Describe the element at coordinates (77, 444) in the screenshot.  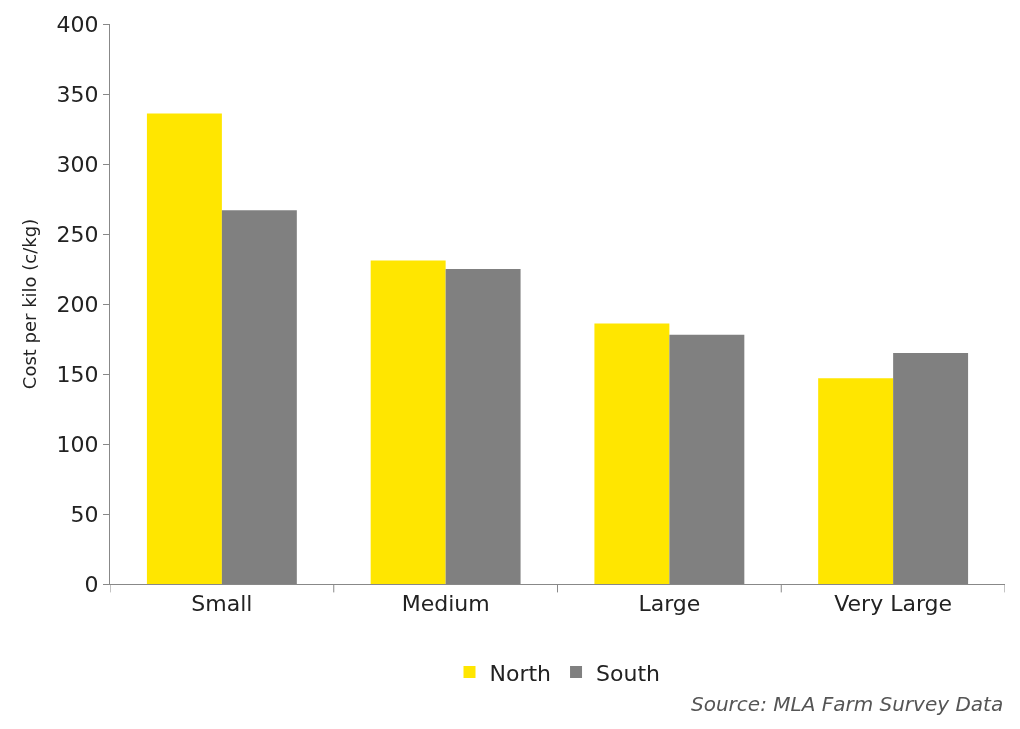
I see `y-tick-label: 100` at that location.